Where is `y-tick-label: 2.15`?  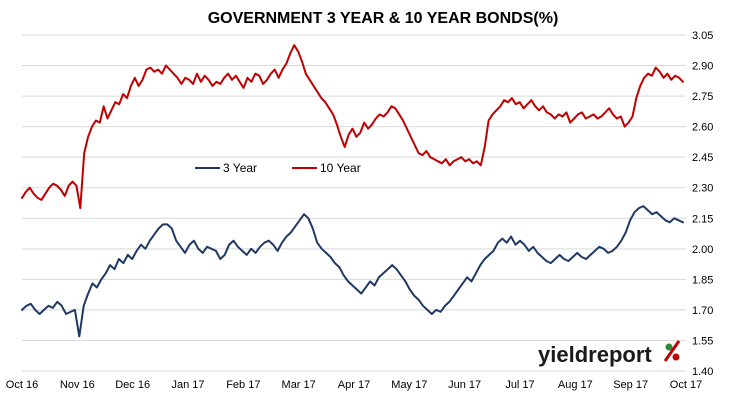 y-tick-label: 2.15 is located at coordinates (702, 219).